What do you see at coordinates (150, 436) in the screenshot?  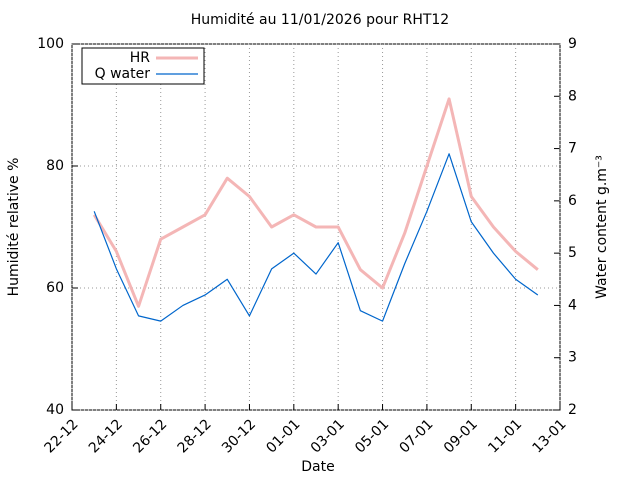 I see `x-tick-label: 26-12` at bounding box center [150, 436].